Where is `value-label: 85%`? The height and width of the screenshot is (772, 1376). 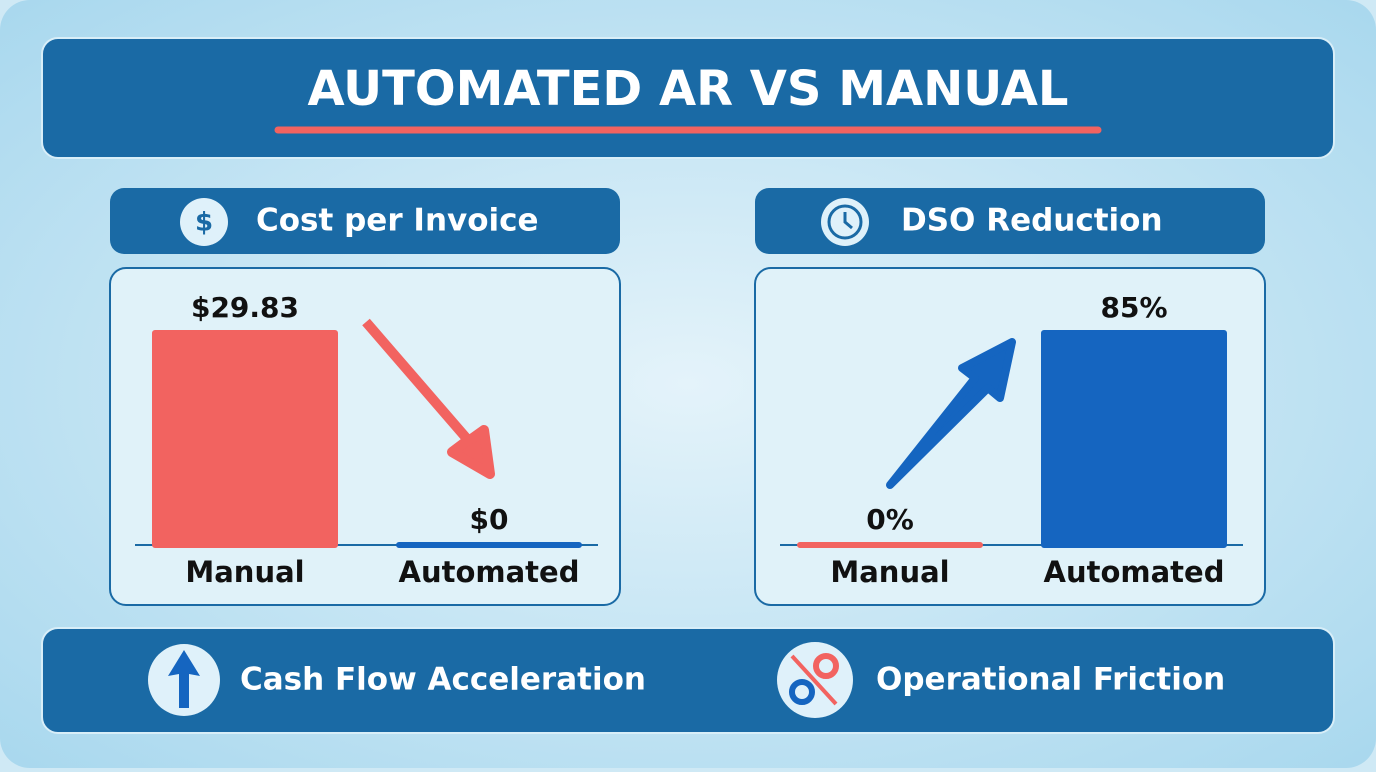
value-label: 85% is located at coordinates (1133, 307).